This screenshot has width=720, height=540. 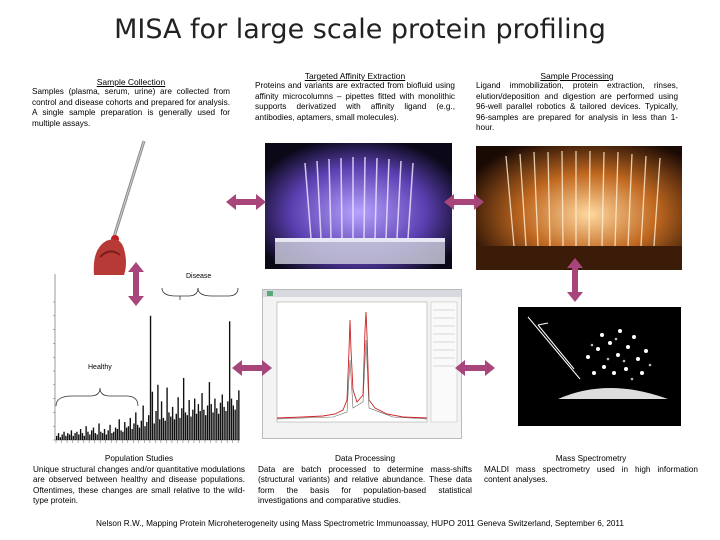 What do you see at coordinates (362, 364) in the screenshot?
I see `spectrum-screenshot` at bounding box center [362, 364].